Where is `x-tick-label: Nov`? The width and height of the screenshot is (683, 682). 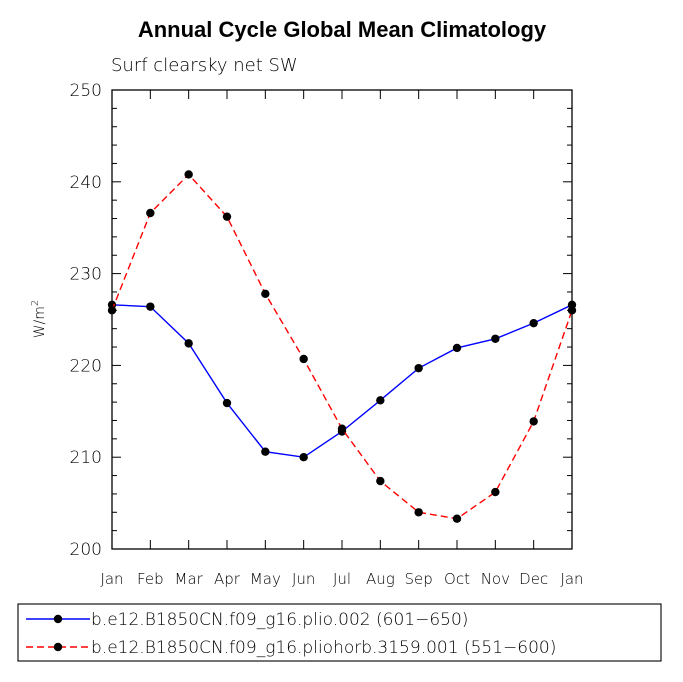
x-tick-label: Nov is located at coordinates (495, 579).